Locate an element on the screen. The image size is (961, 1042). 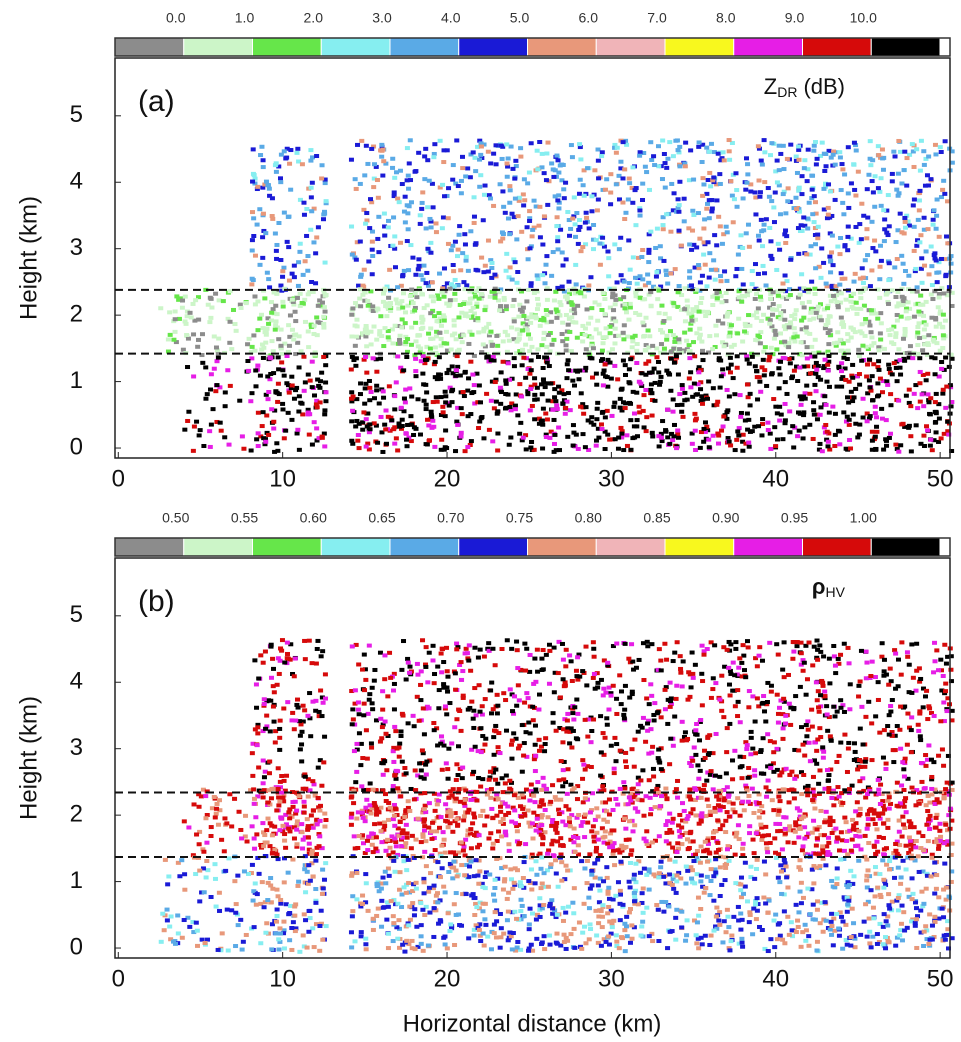
colorbar-swatch is located at coordinates (355, 47).